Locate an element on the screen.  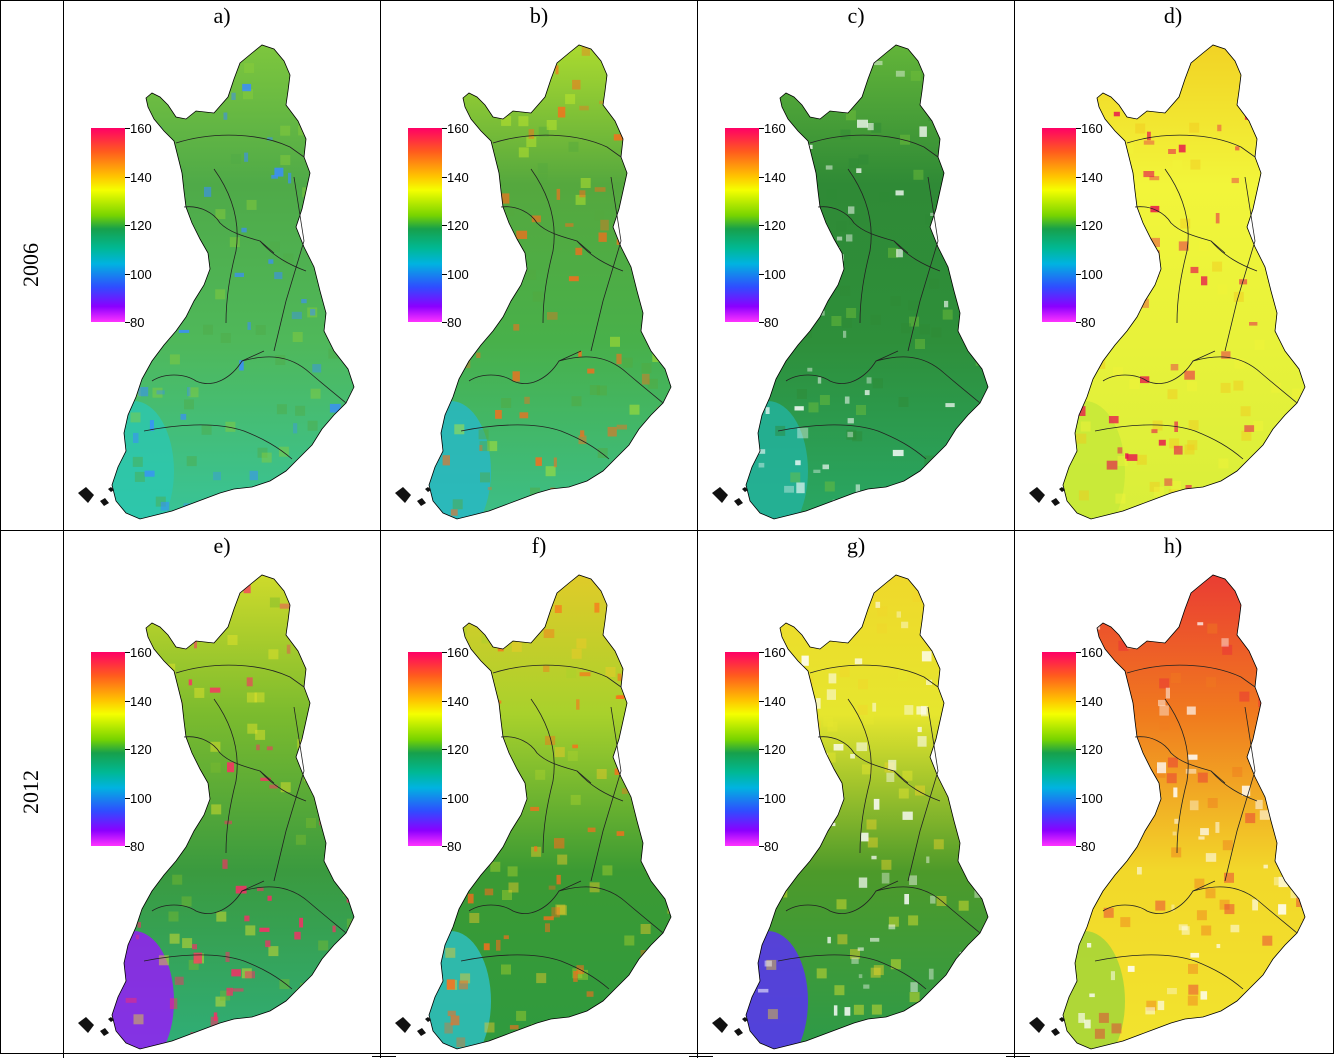
map-panel-d: d) 160 140 120 100 80 is located at coordinates (1173, 263).